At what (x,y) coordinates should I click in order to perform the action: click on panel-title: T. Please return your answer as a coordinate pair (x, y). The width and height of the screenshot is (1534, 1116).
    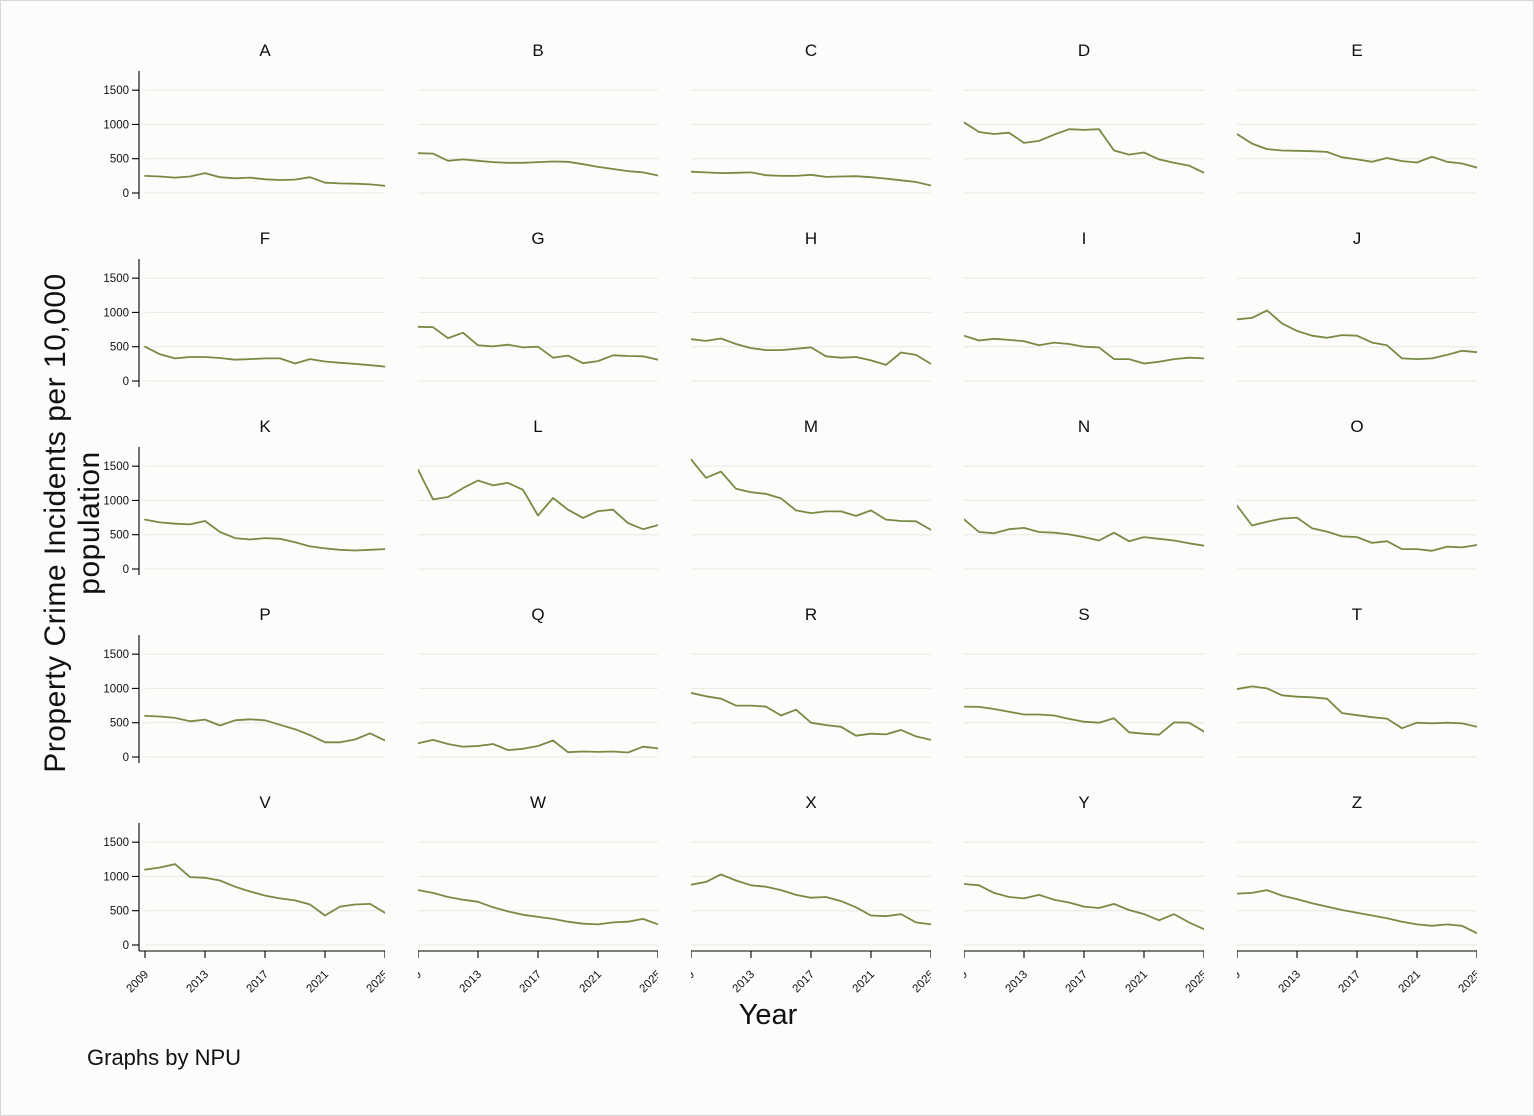
    Looking at the image, I should click on (1357, 614).